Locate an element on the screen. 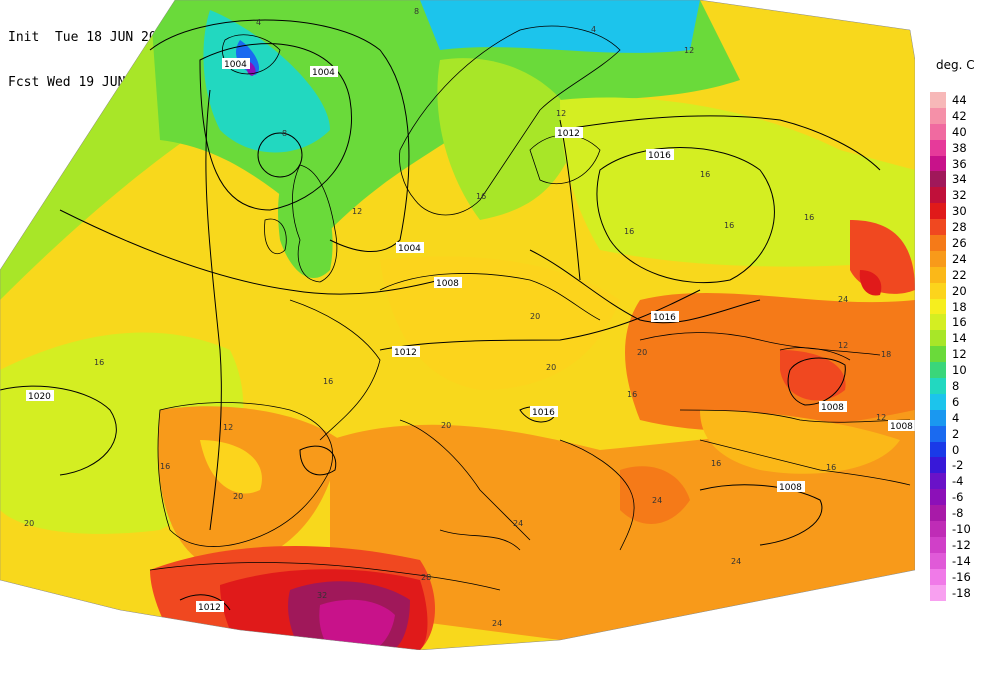 This screenshot has width=1000, height=680. legend-label: 14 is located at coordinates (959, 338).